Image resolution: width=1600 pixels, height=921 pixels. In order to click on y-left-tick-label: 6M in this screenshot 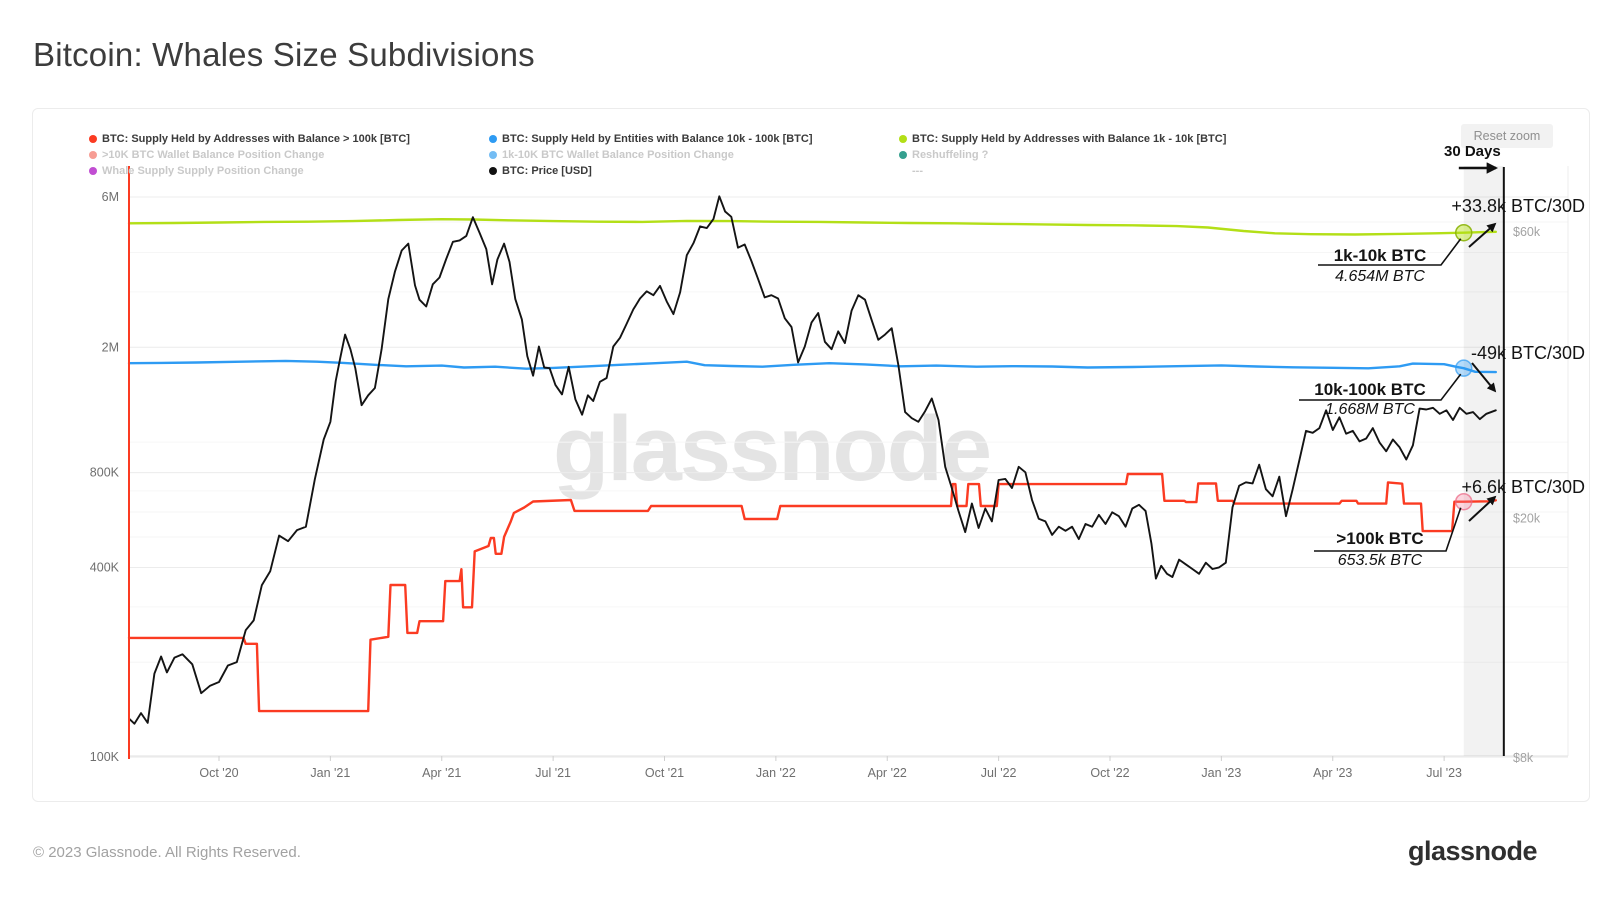, I will do `click(110, 197)`.